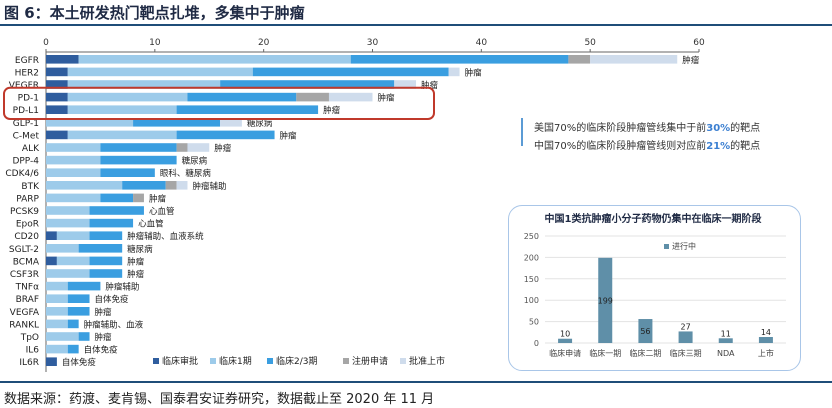 The image size is (832, 408). I want to click on inset-y-tick-label: 250, so click(531, 236).